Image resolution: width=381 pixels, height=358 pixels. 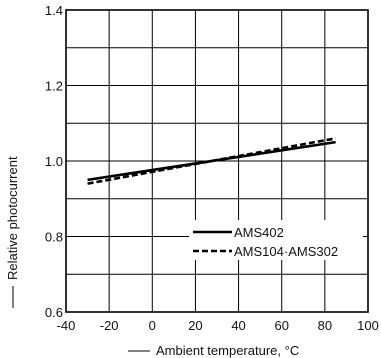 I want to click on series-lines, so click(x=211, y=161).